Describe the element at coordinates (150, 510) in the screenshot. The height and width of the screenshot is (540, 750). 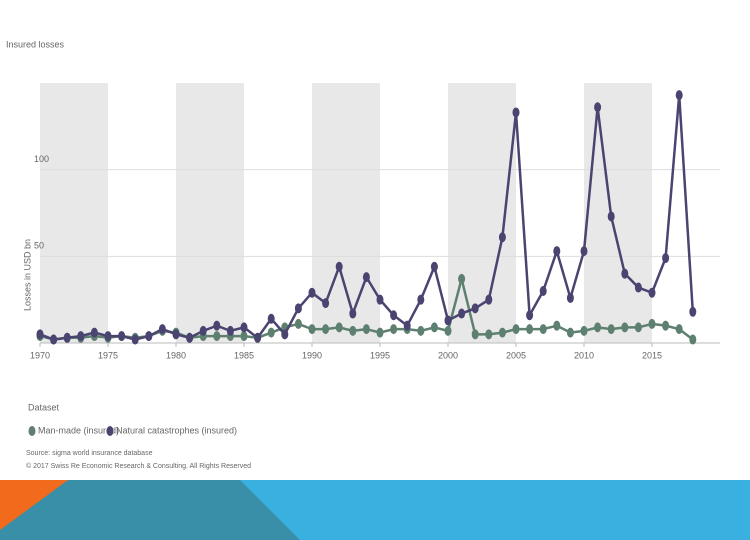
I see `footer-shape` at that location.